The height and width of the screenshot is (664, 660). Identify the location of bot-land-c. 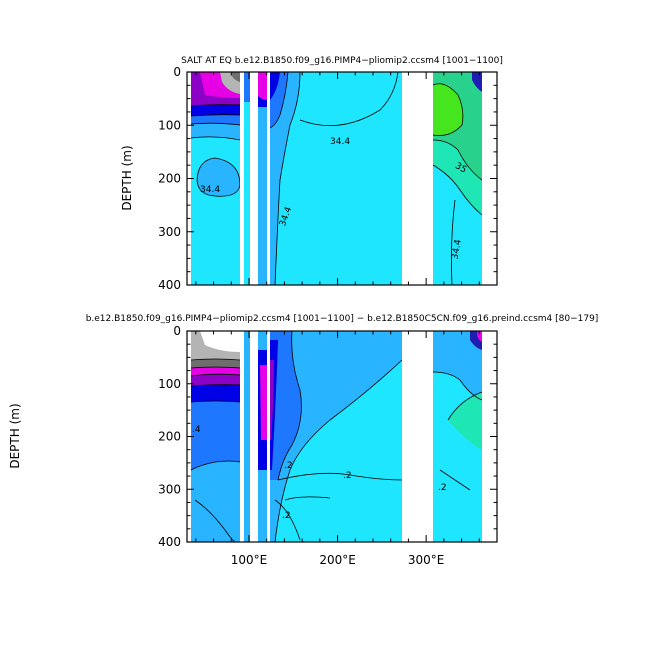
(268, 436).